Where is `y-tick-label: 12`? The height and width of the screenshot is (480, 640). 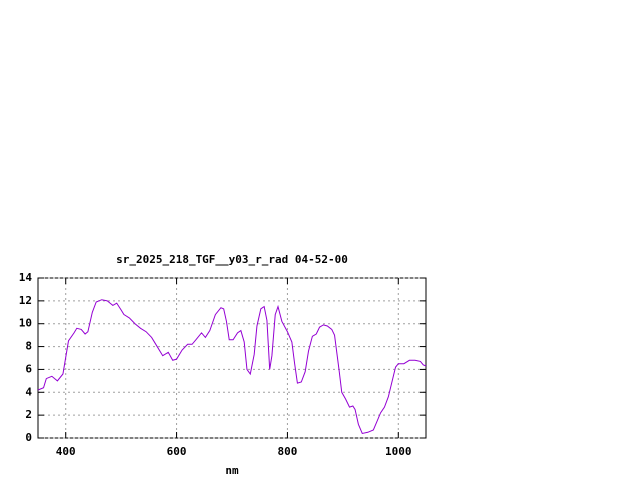
y-tick-label: 12 is located at coordinates (25, 300).